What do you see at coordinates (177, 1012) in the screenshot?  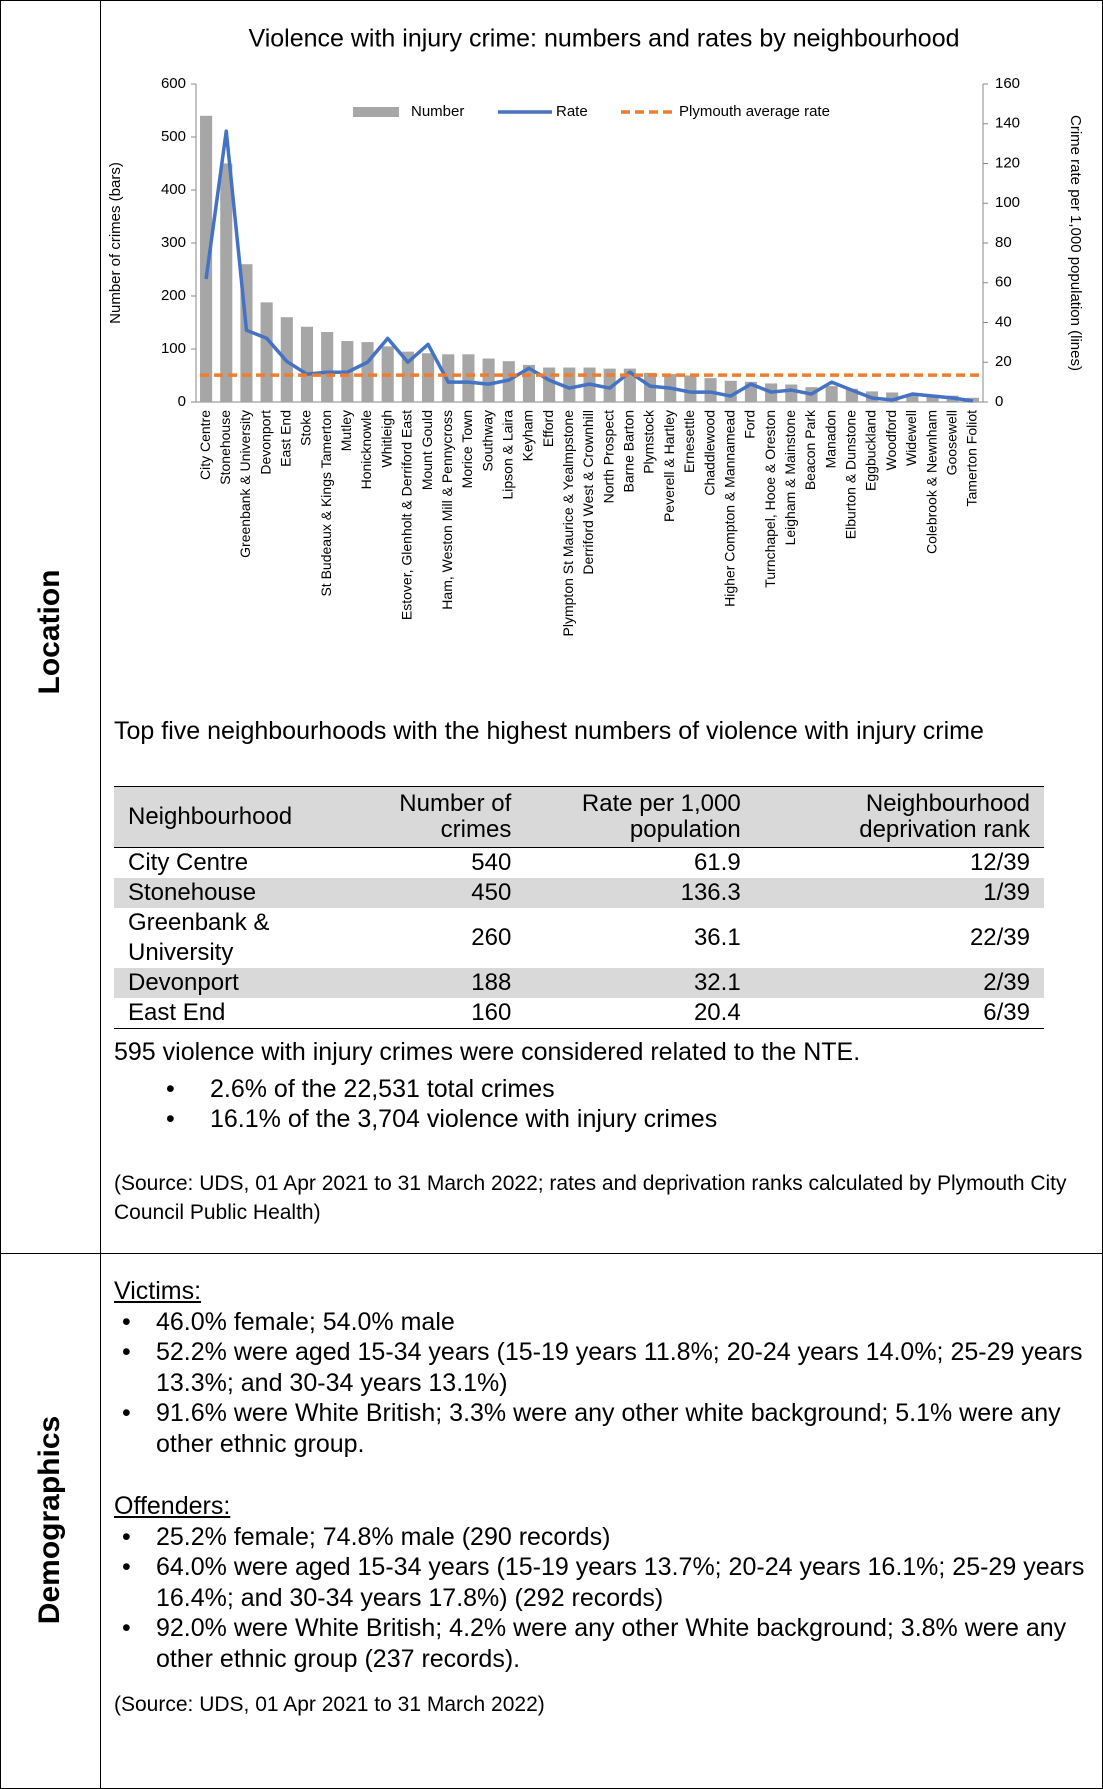 I see `cell: East End` at bounding box center [177, 1012].